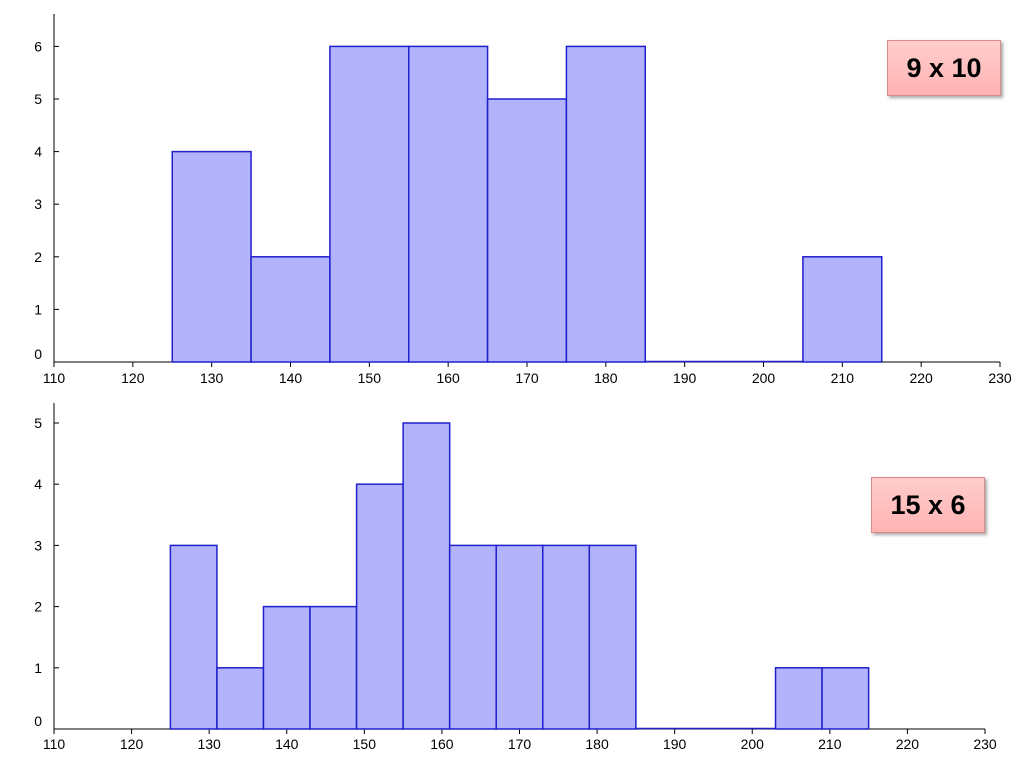 Image resolution: width=1024 pixels, height=768 pixels. What do you see at coordinates (38, 46) in the screenshot?
I see `y-tick-label: 6` at bounding box center [38, 46].